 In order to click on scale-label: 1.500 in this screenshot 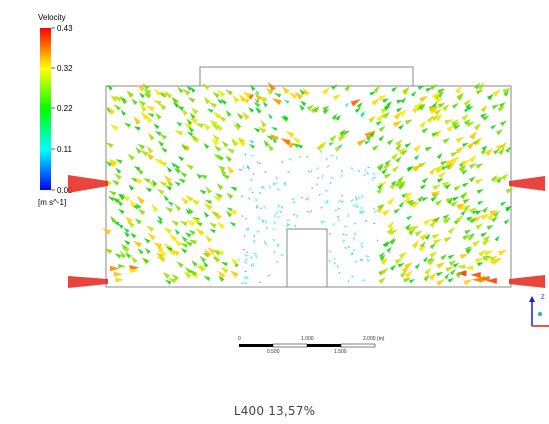, I will do `click(340, 352)`.